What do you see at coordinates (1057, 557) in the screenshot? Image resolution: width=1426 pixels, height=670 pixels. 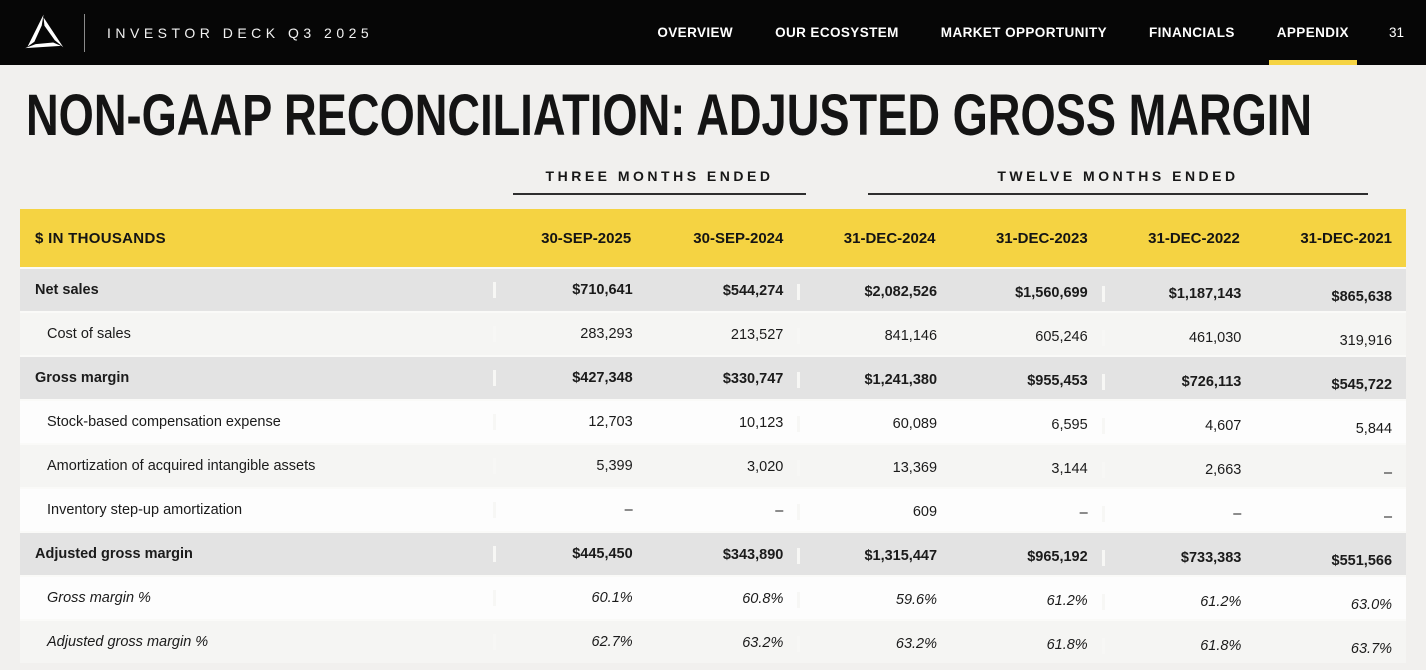 I see `cell-value: $965,192` at bounding box center [1057, 557].